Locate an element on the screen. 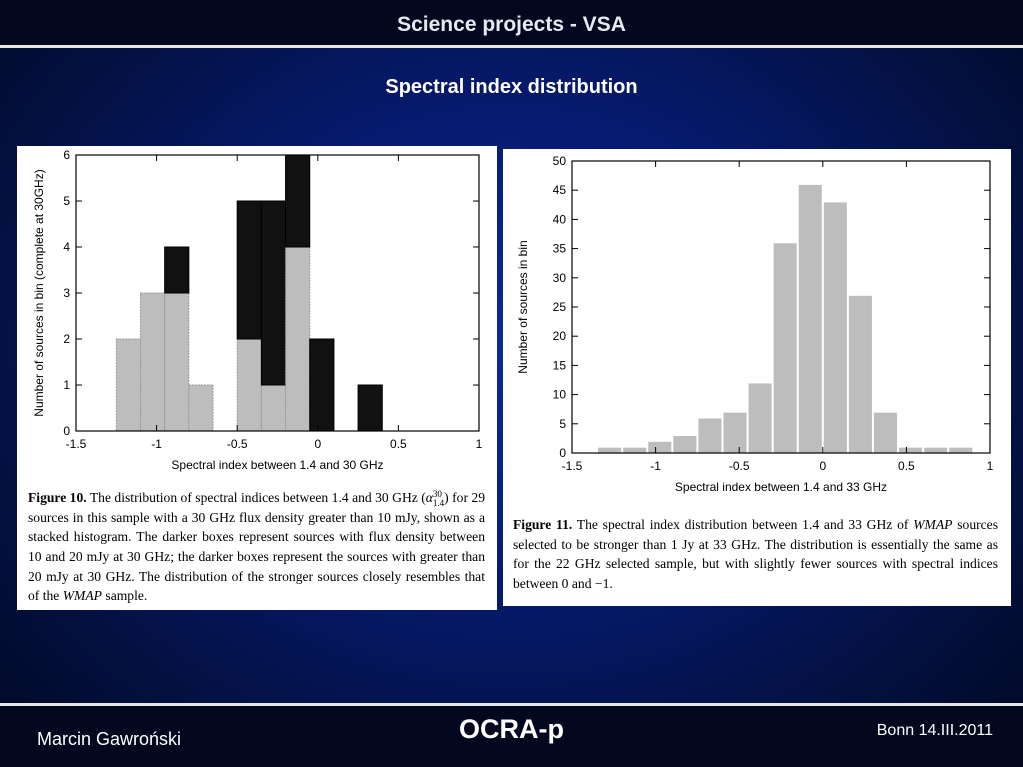 The width and height of the screenshot is (1023, 767). slide-title: Science projects - VSA is located at coordinates (511, 23).